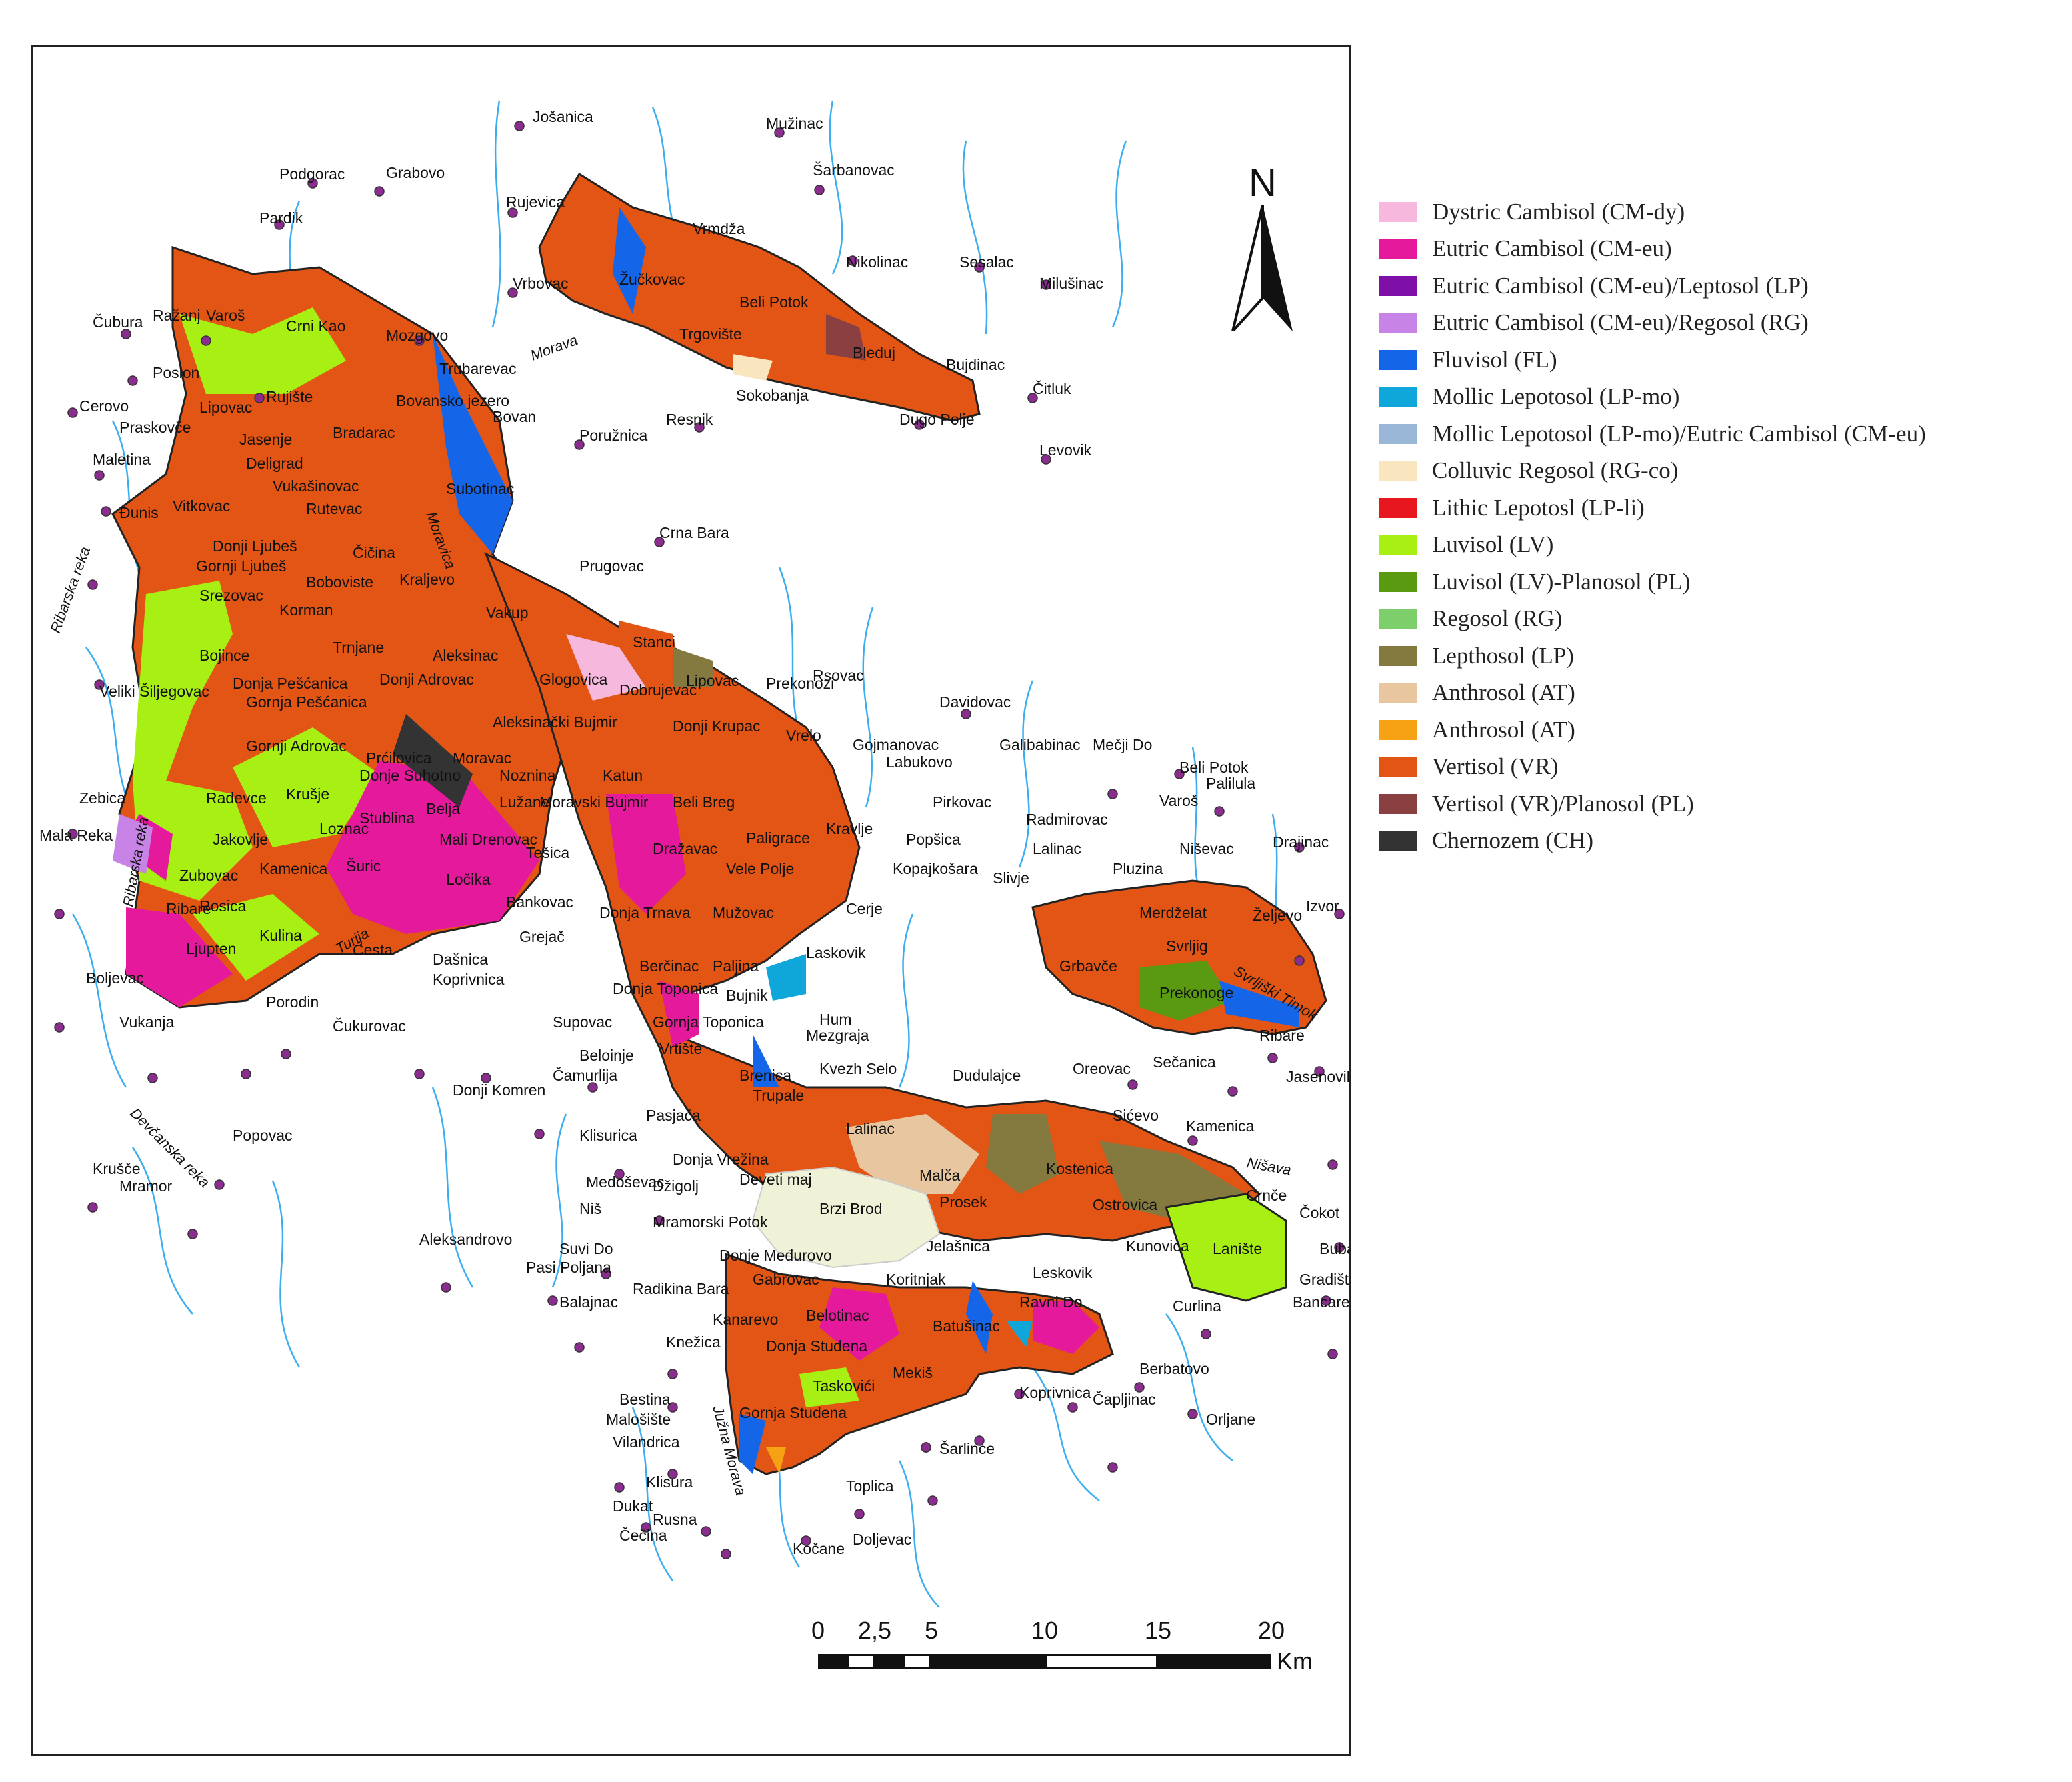 This screenshot has width=2072, height=1782. What do you see at coordinates (363, 866) in the screenshot?
I see `place-label: Šuric` at bounding box center [363, 866].